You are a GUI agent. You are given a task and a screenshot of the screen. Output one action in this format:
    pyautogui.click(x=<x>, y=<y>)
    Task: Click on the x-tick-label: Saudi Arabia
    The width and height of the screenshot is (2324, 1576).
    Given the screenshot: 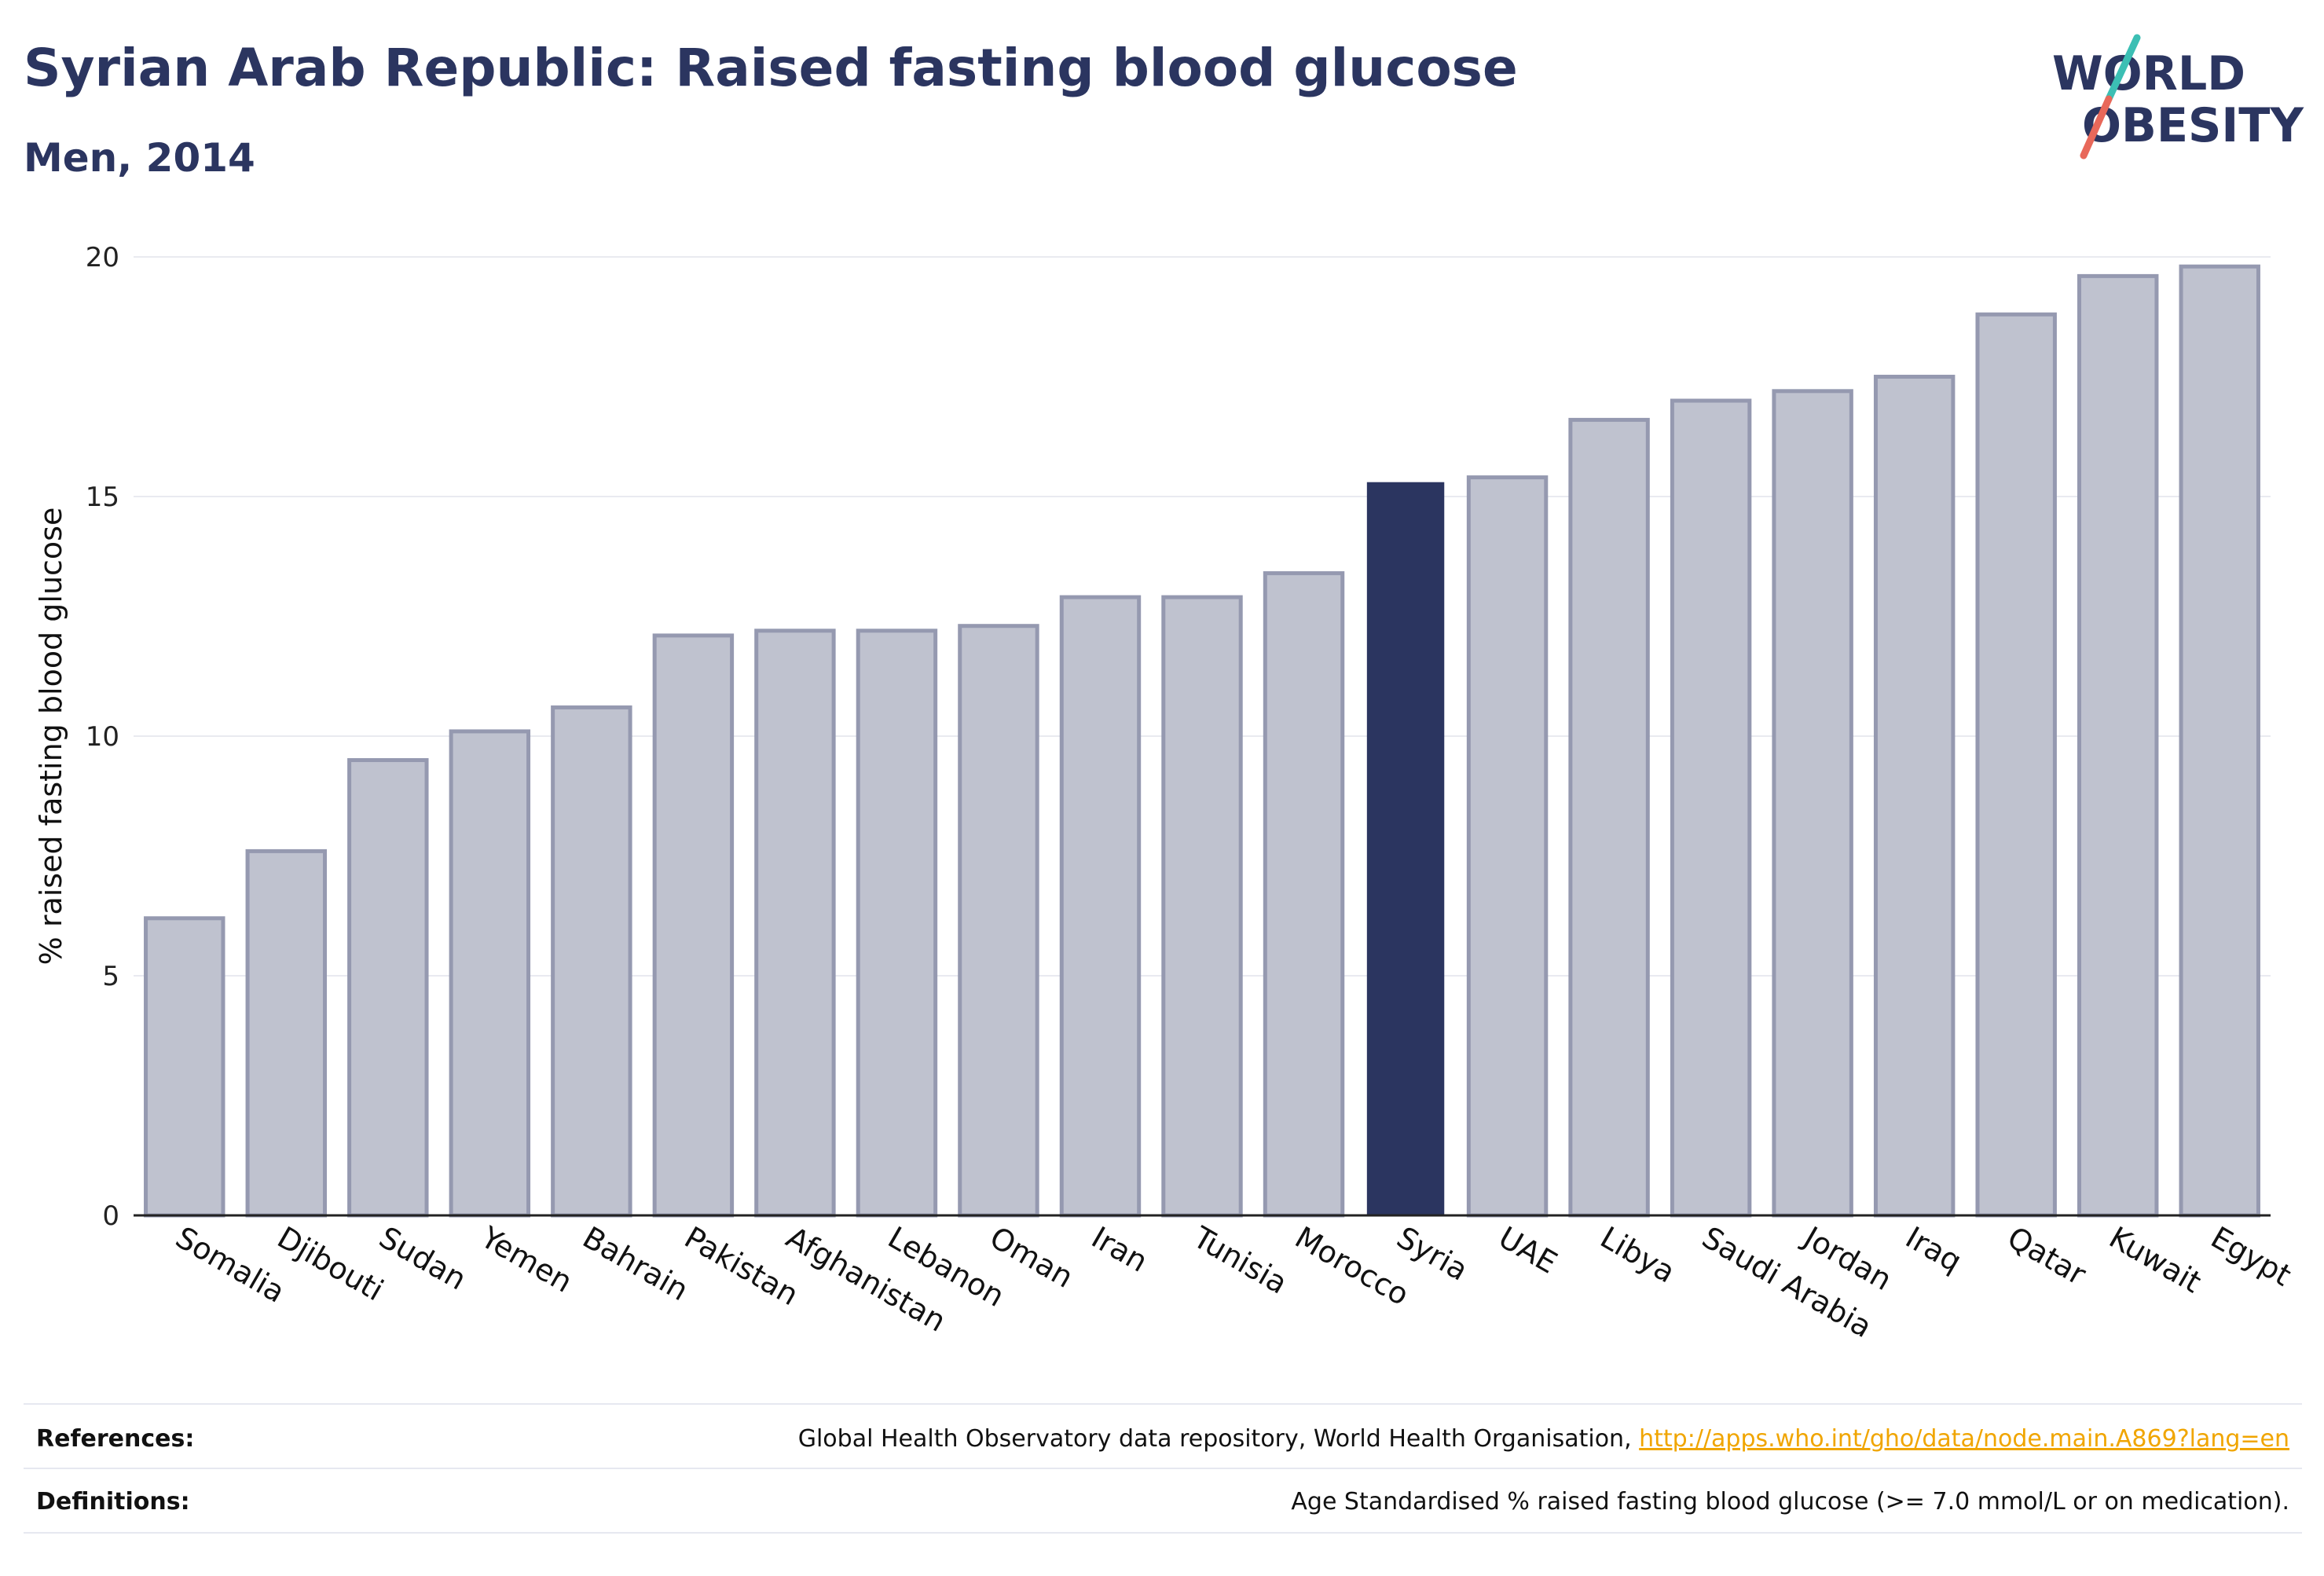 What is the action you would take?
    pyautogui.click(x=1787, y=1282)
    